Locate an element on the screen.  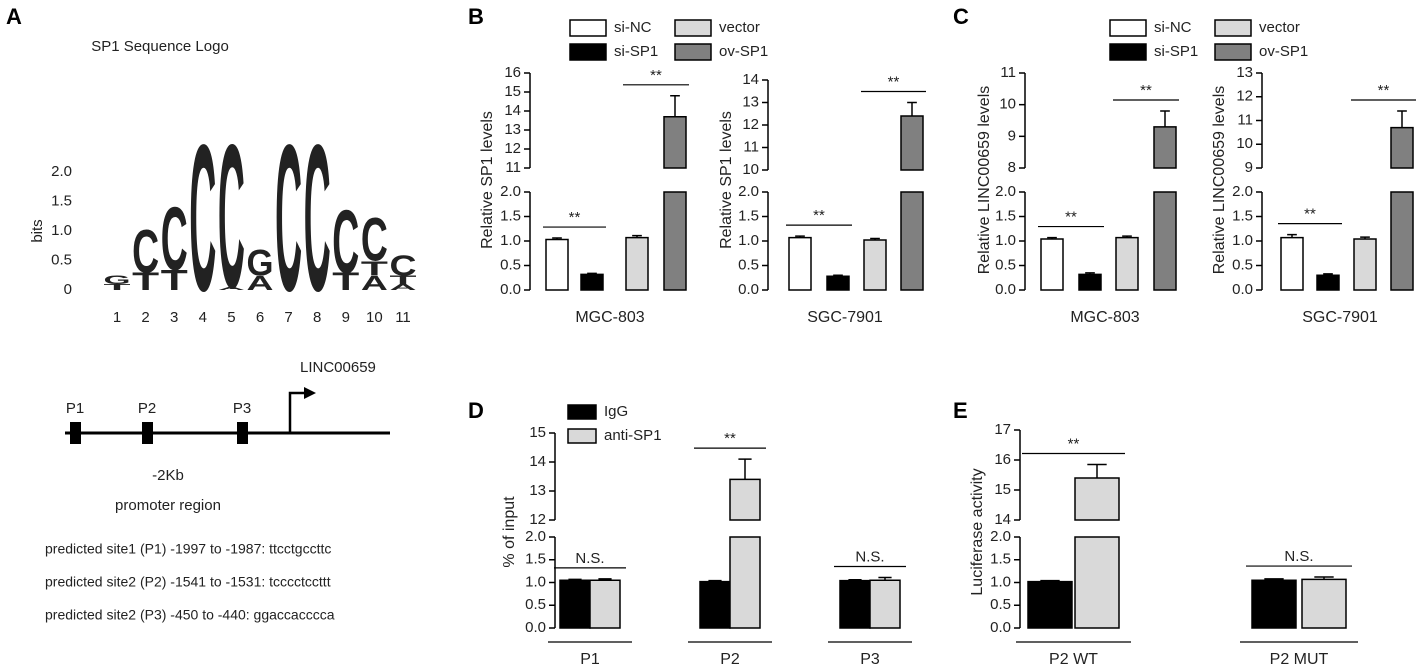
x-tick-label: 4 is located at coordinates (203, 317).